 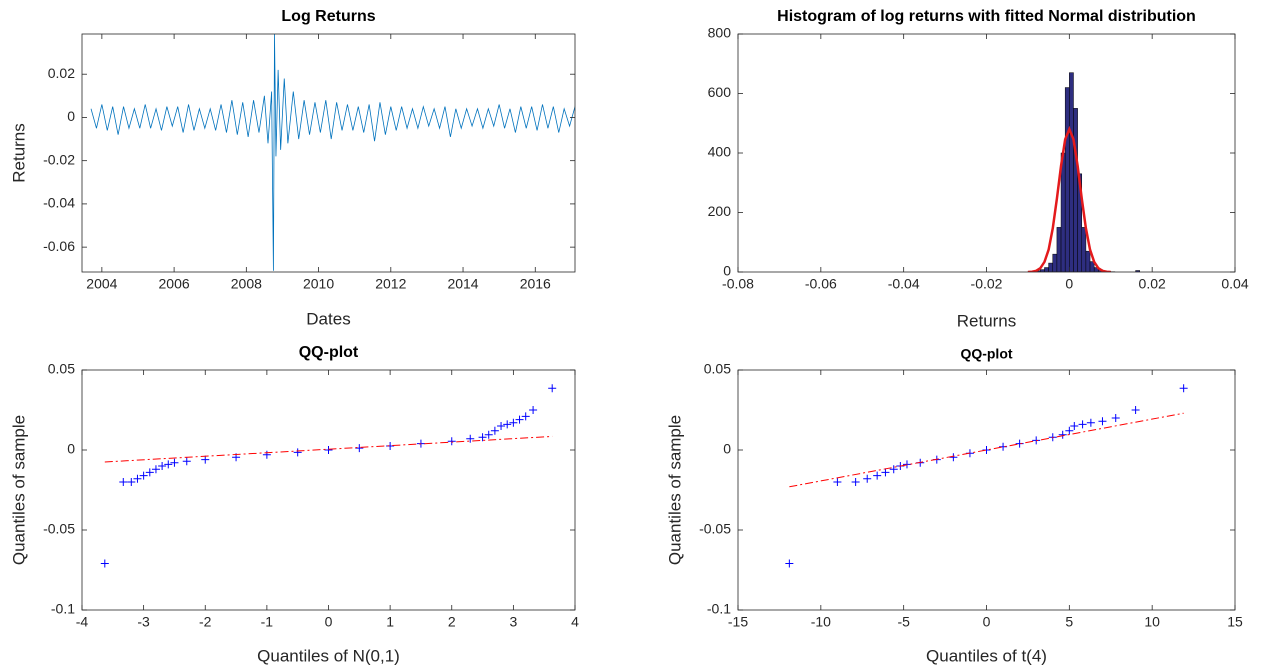 What do you see at coordinates (719, 609) in the screenshot?
I see `y-tick-label: -0.1` at bounding box center [719, 609].